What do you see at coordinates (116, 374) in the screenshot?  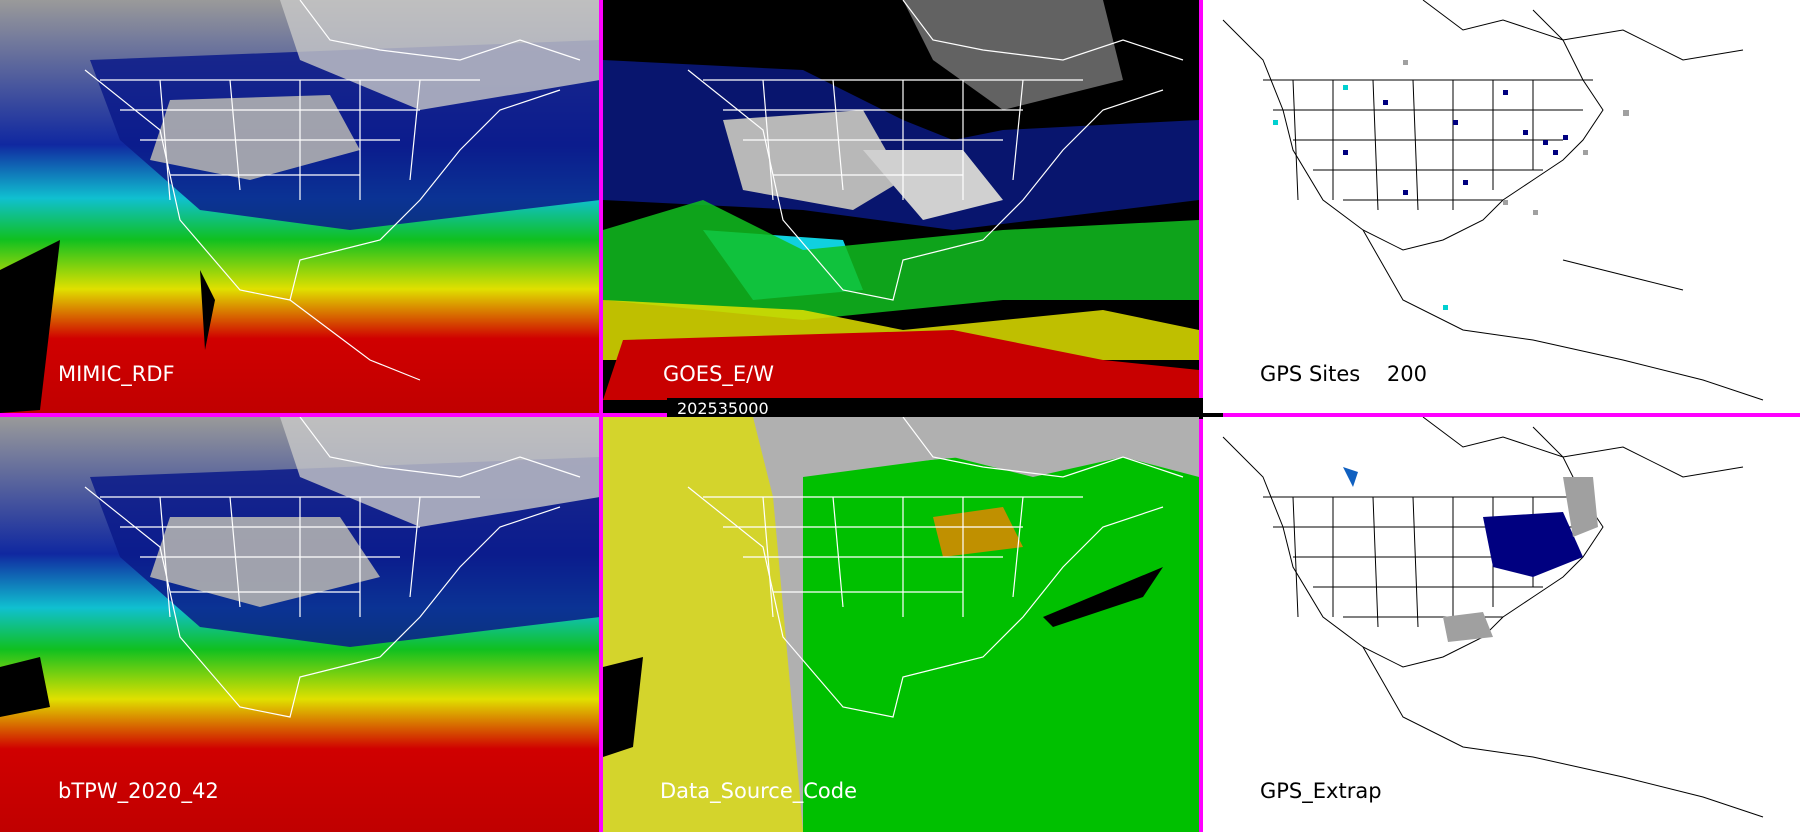 I see `panel-label-mimic-rdf: MIMIC_RDF` at bounding box center [116, 374].